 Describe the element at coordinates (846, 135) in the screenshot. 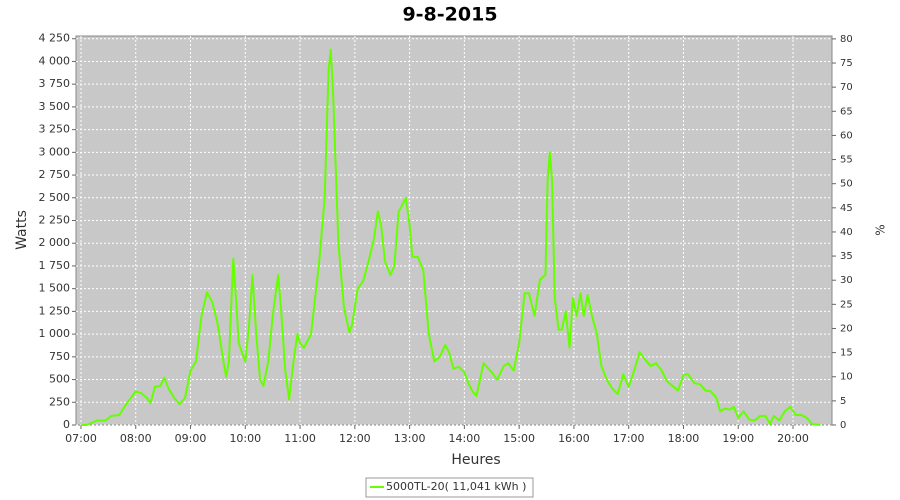

I see `y2-tick-label: 60` at that location.